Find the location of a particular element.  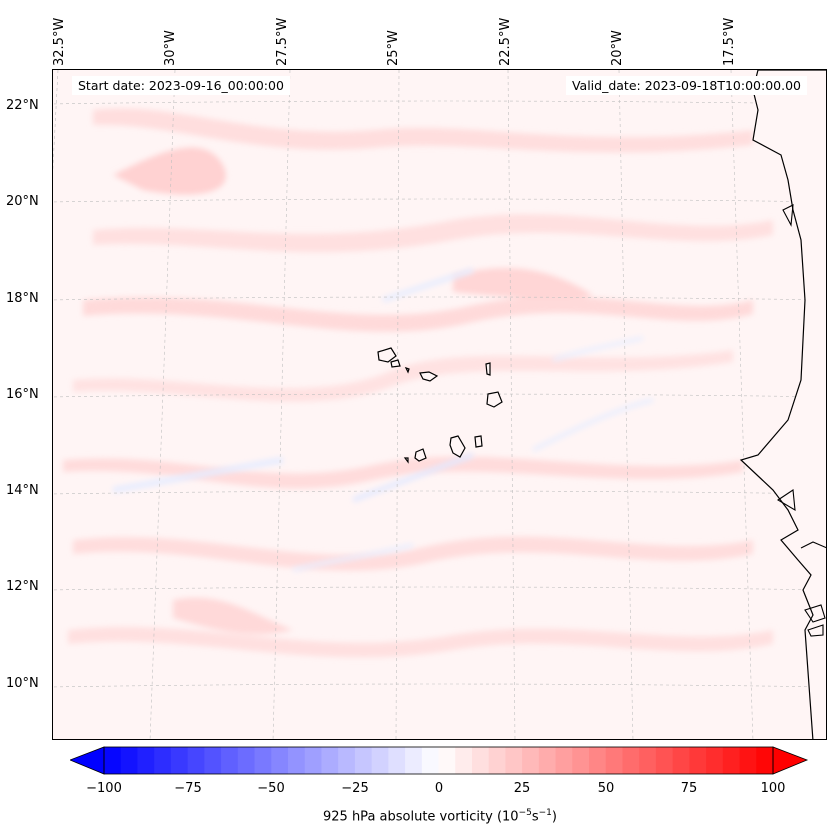

colorbar-max-extend is located at coordinates (790, 760).